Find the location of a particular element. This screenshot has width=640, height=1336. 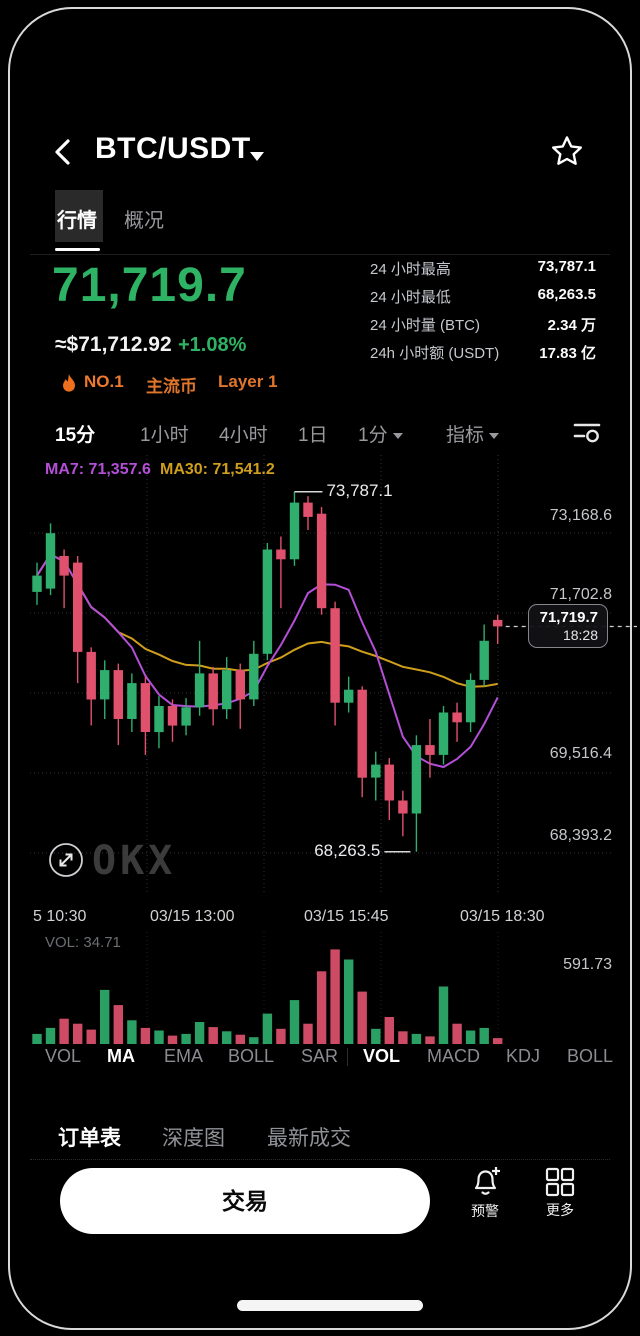

more-button: 更多 is located at coordinates (560, 1193).